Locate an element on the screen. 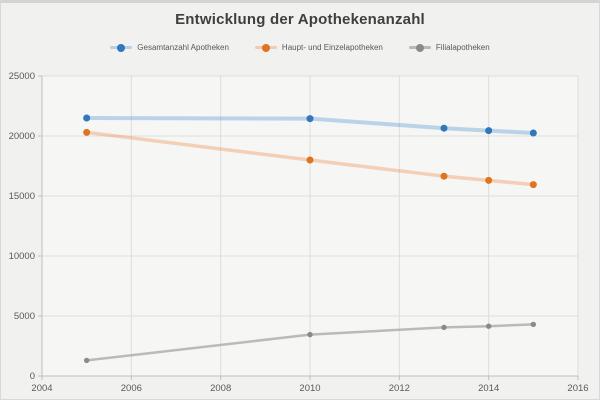  y-tick-label: 10000 is located at coordinates (22, 256).